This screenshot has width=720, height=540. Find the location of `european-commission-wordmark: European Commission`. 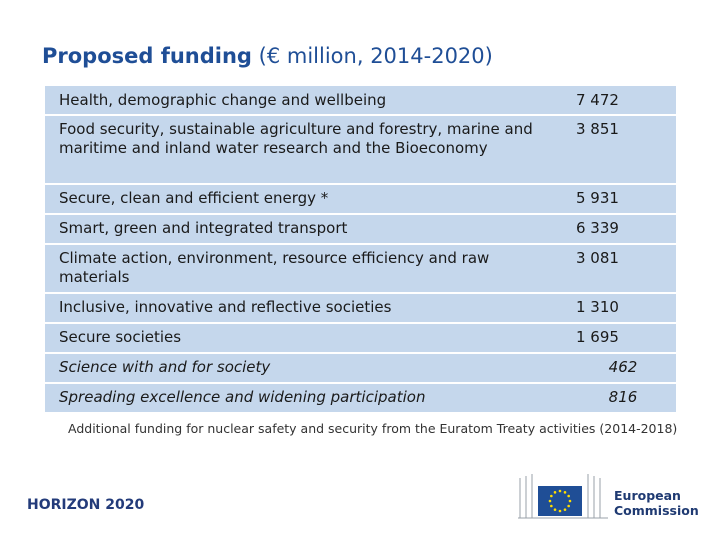

european-commission-wordmark: European Commission is located at coordinates (656, 503).